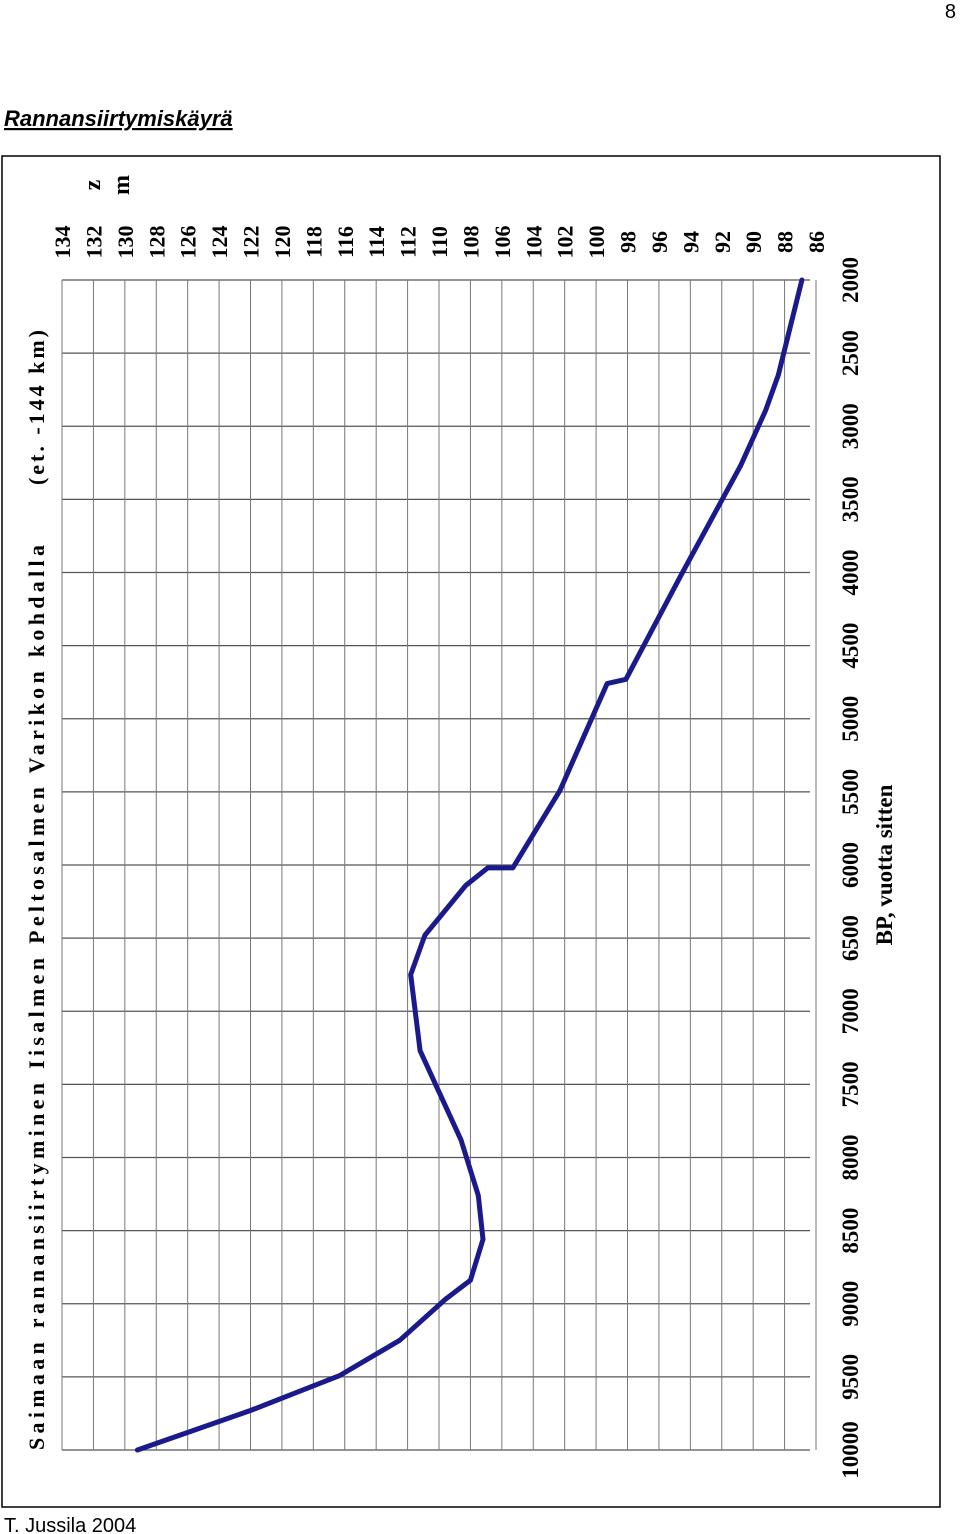 This screenshot has width=960, height=1534. I want to click on y-tick-label: 124, so click(219, 241).